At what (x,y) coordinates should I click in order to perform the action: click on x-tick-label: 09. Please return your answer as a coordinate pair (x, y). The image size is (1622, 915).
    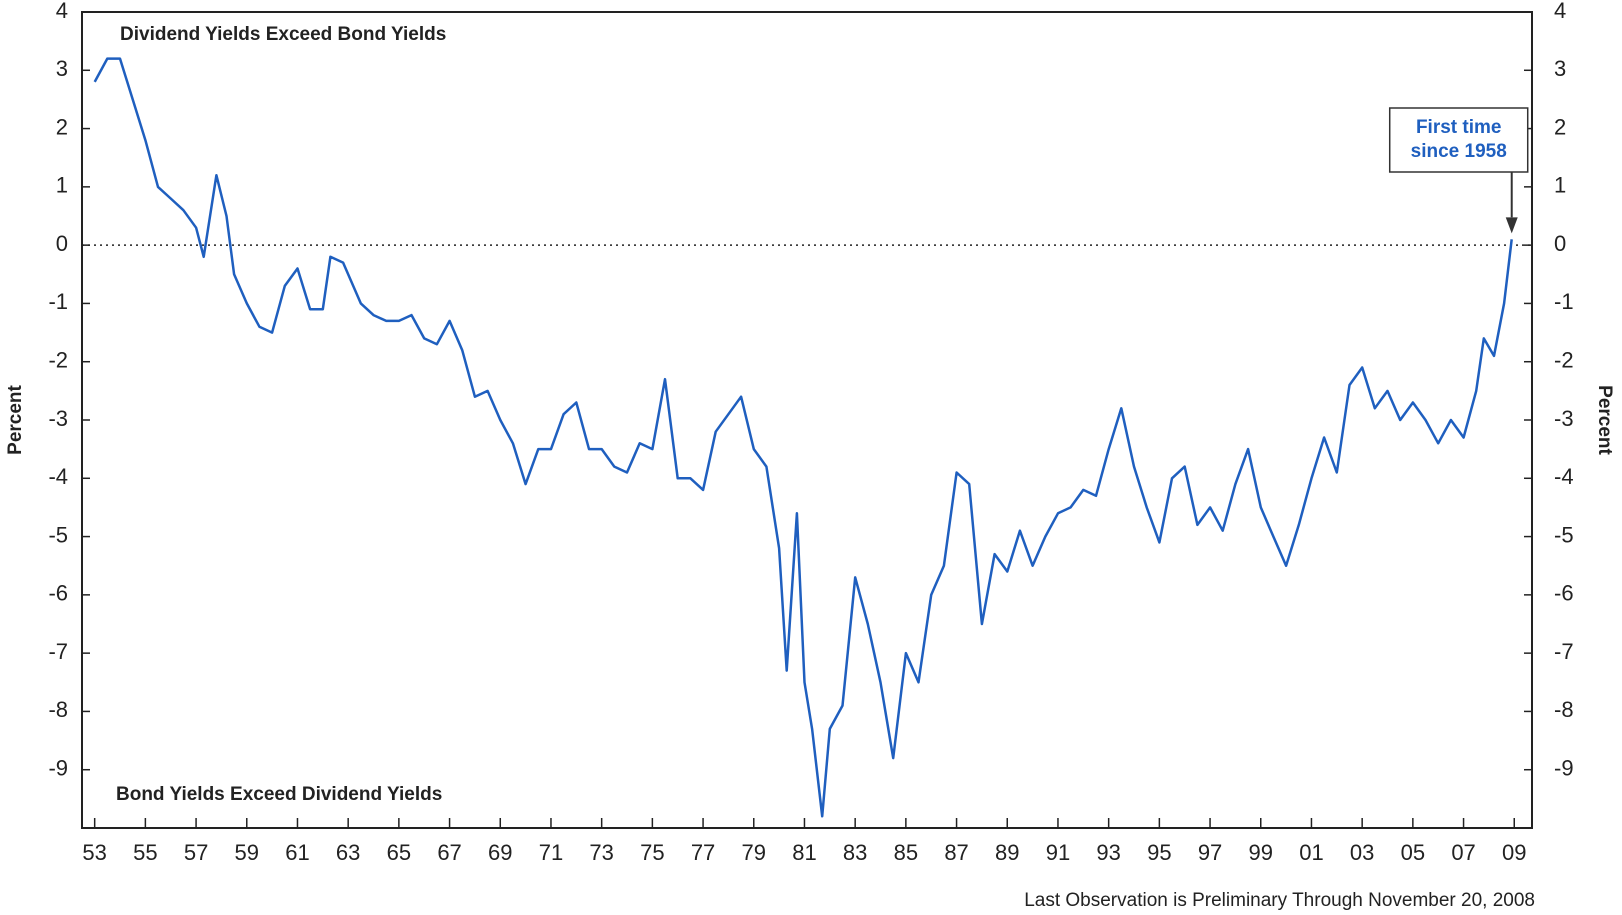
    Looking at the image, I should click on (1514, 852).